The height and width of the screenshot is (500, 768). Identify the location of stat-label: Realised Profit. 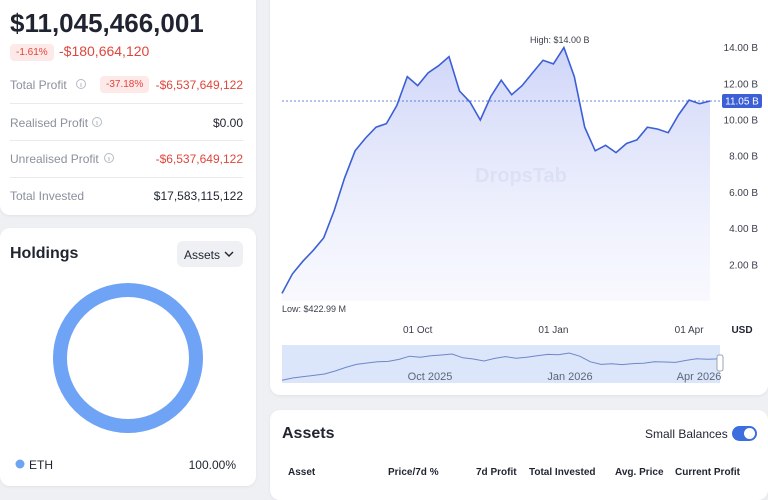
(49, 123).